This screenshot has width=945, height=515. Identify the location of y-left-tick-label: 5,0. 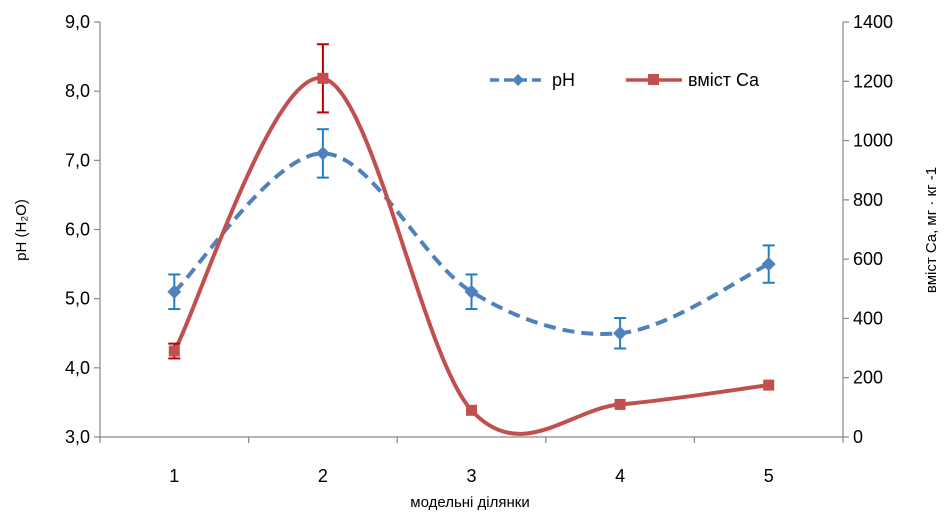
(77, 299).